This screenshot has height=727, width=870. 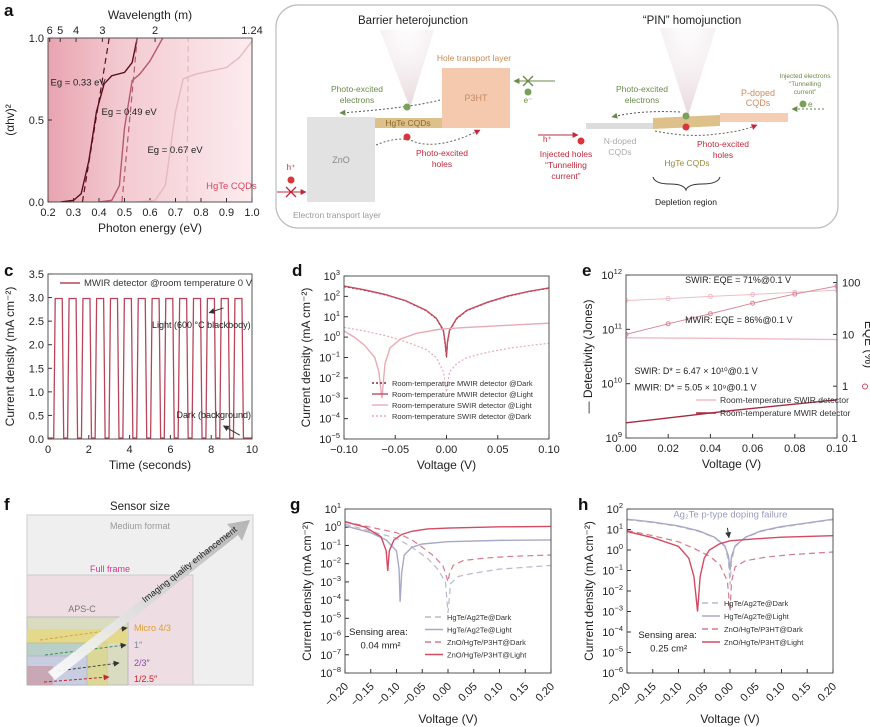 What do you see at coordinates (612, 590) in the screenshot?
I see `y-tick-label: 10⁻²` at bounding box center [612, 590].